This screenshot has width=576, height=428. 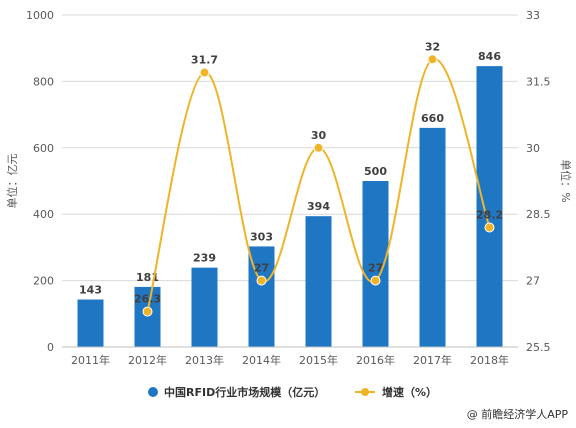 I want to click on x-tick-label: 2014年, so click(x=261, y=360).